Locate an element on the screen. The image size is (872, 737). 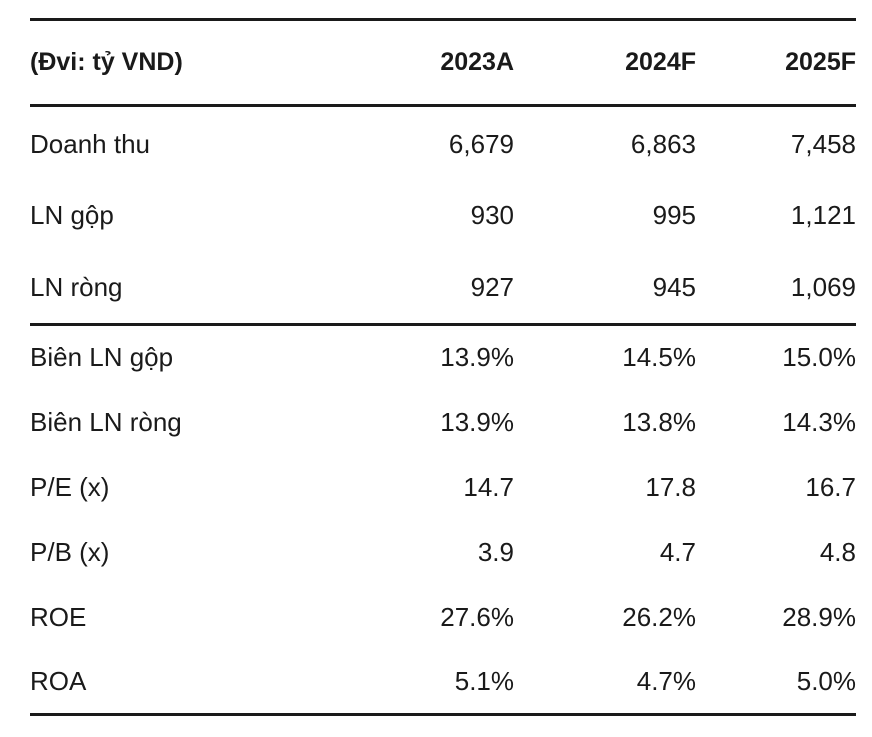
cell-value: 6,863 is located at coordinates (663, 144).